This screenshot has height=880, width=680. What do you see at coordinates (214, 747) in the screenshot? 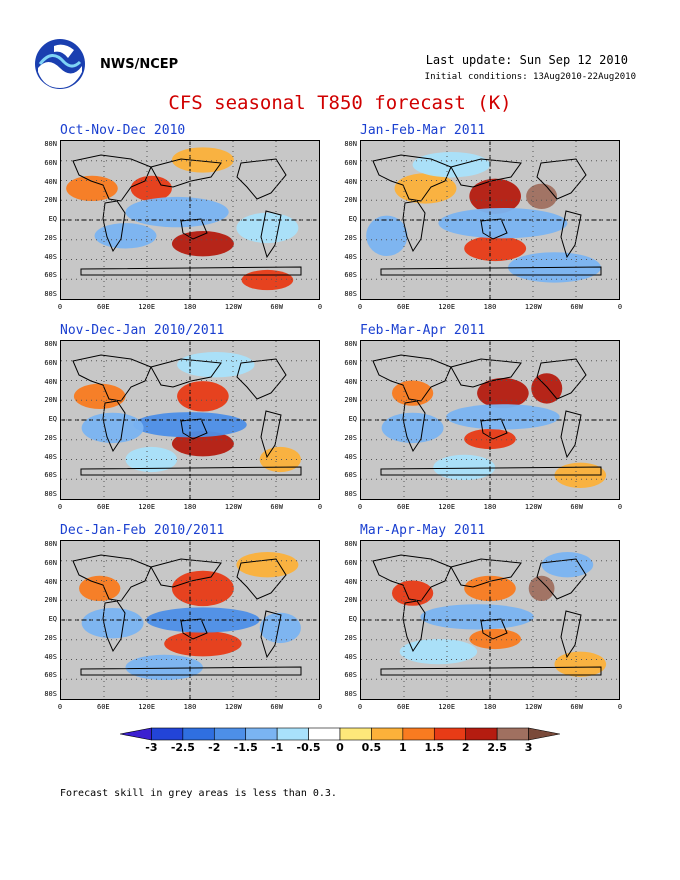
I see `colorbar-label: -2` at bounding box center [214, 747].